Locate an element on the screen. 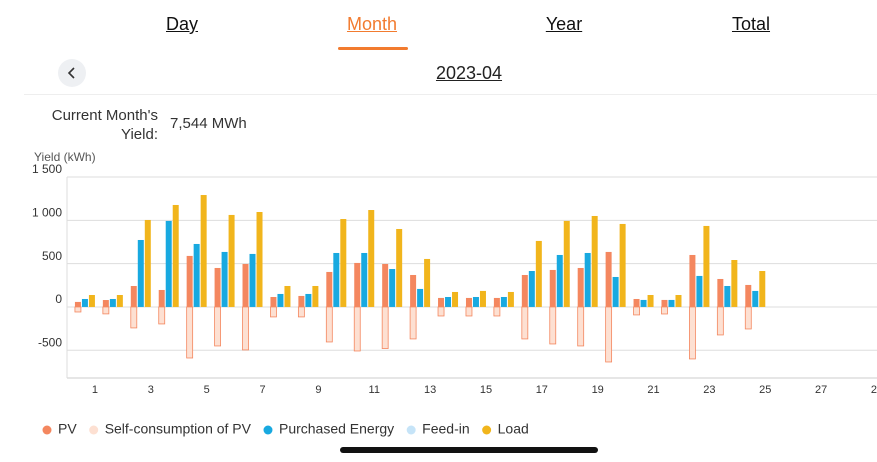 This screenshot has height=462, width=877. tab: Month is located at coordinates (372, 24).